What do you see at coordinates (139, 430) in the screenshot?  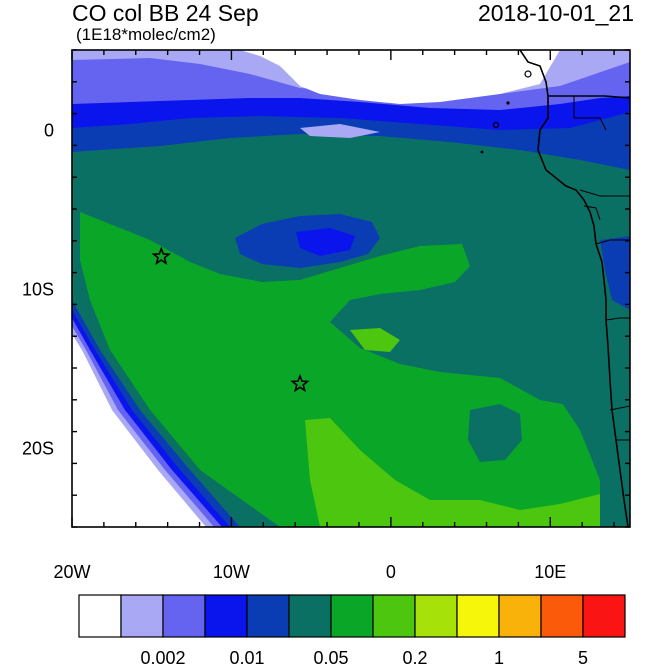 I see `contour-band-sw-min` at bounding box center [139, 430].